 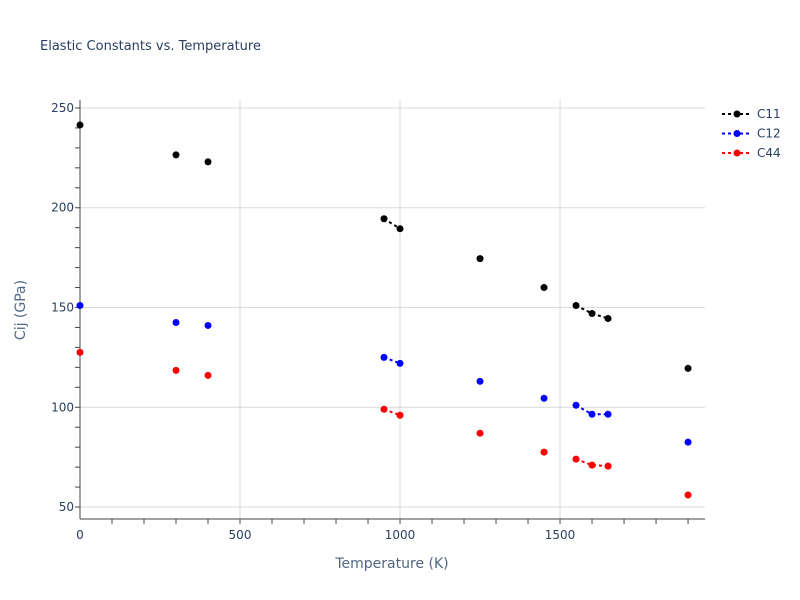 I want to click on legend-marker-C12, so click(x=737, y=133).